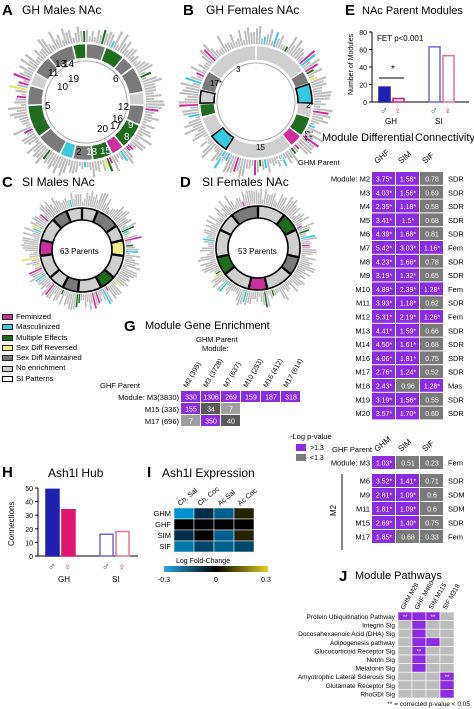  Describe the element at coordinates (382, 157) in the screenshot. I see `col-header-GHF: GHF` at that location.